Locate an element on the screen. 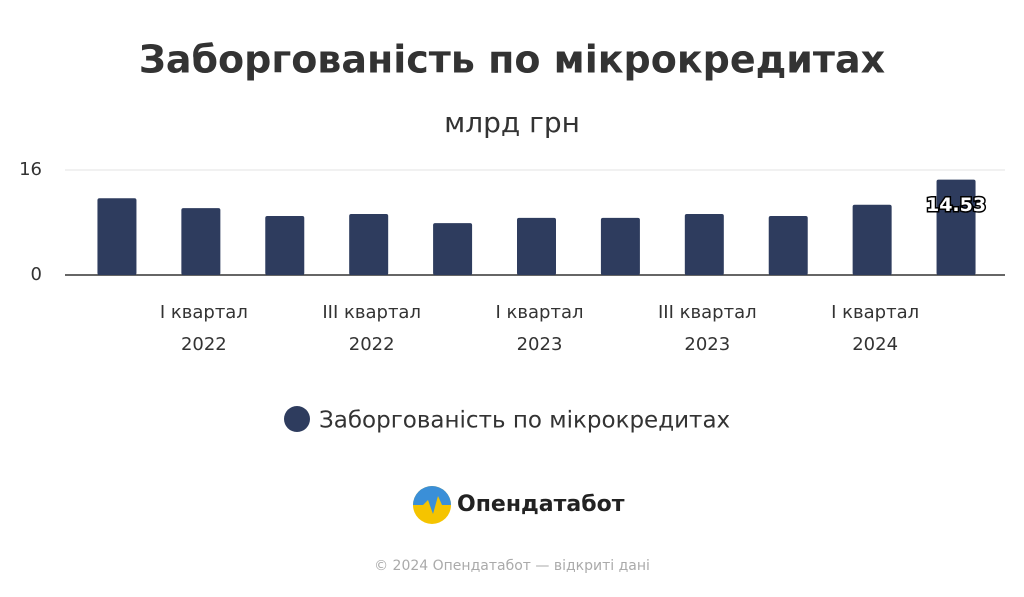 The image size is (1024, 597). x-tick-label: I квартал 2024 is located at coordinates (875, 328).